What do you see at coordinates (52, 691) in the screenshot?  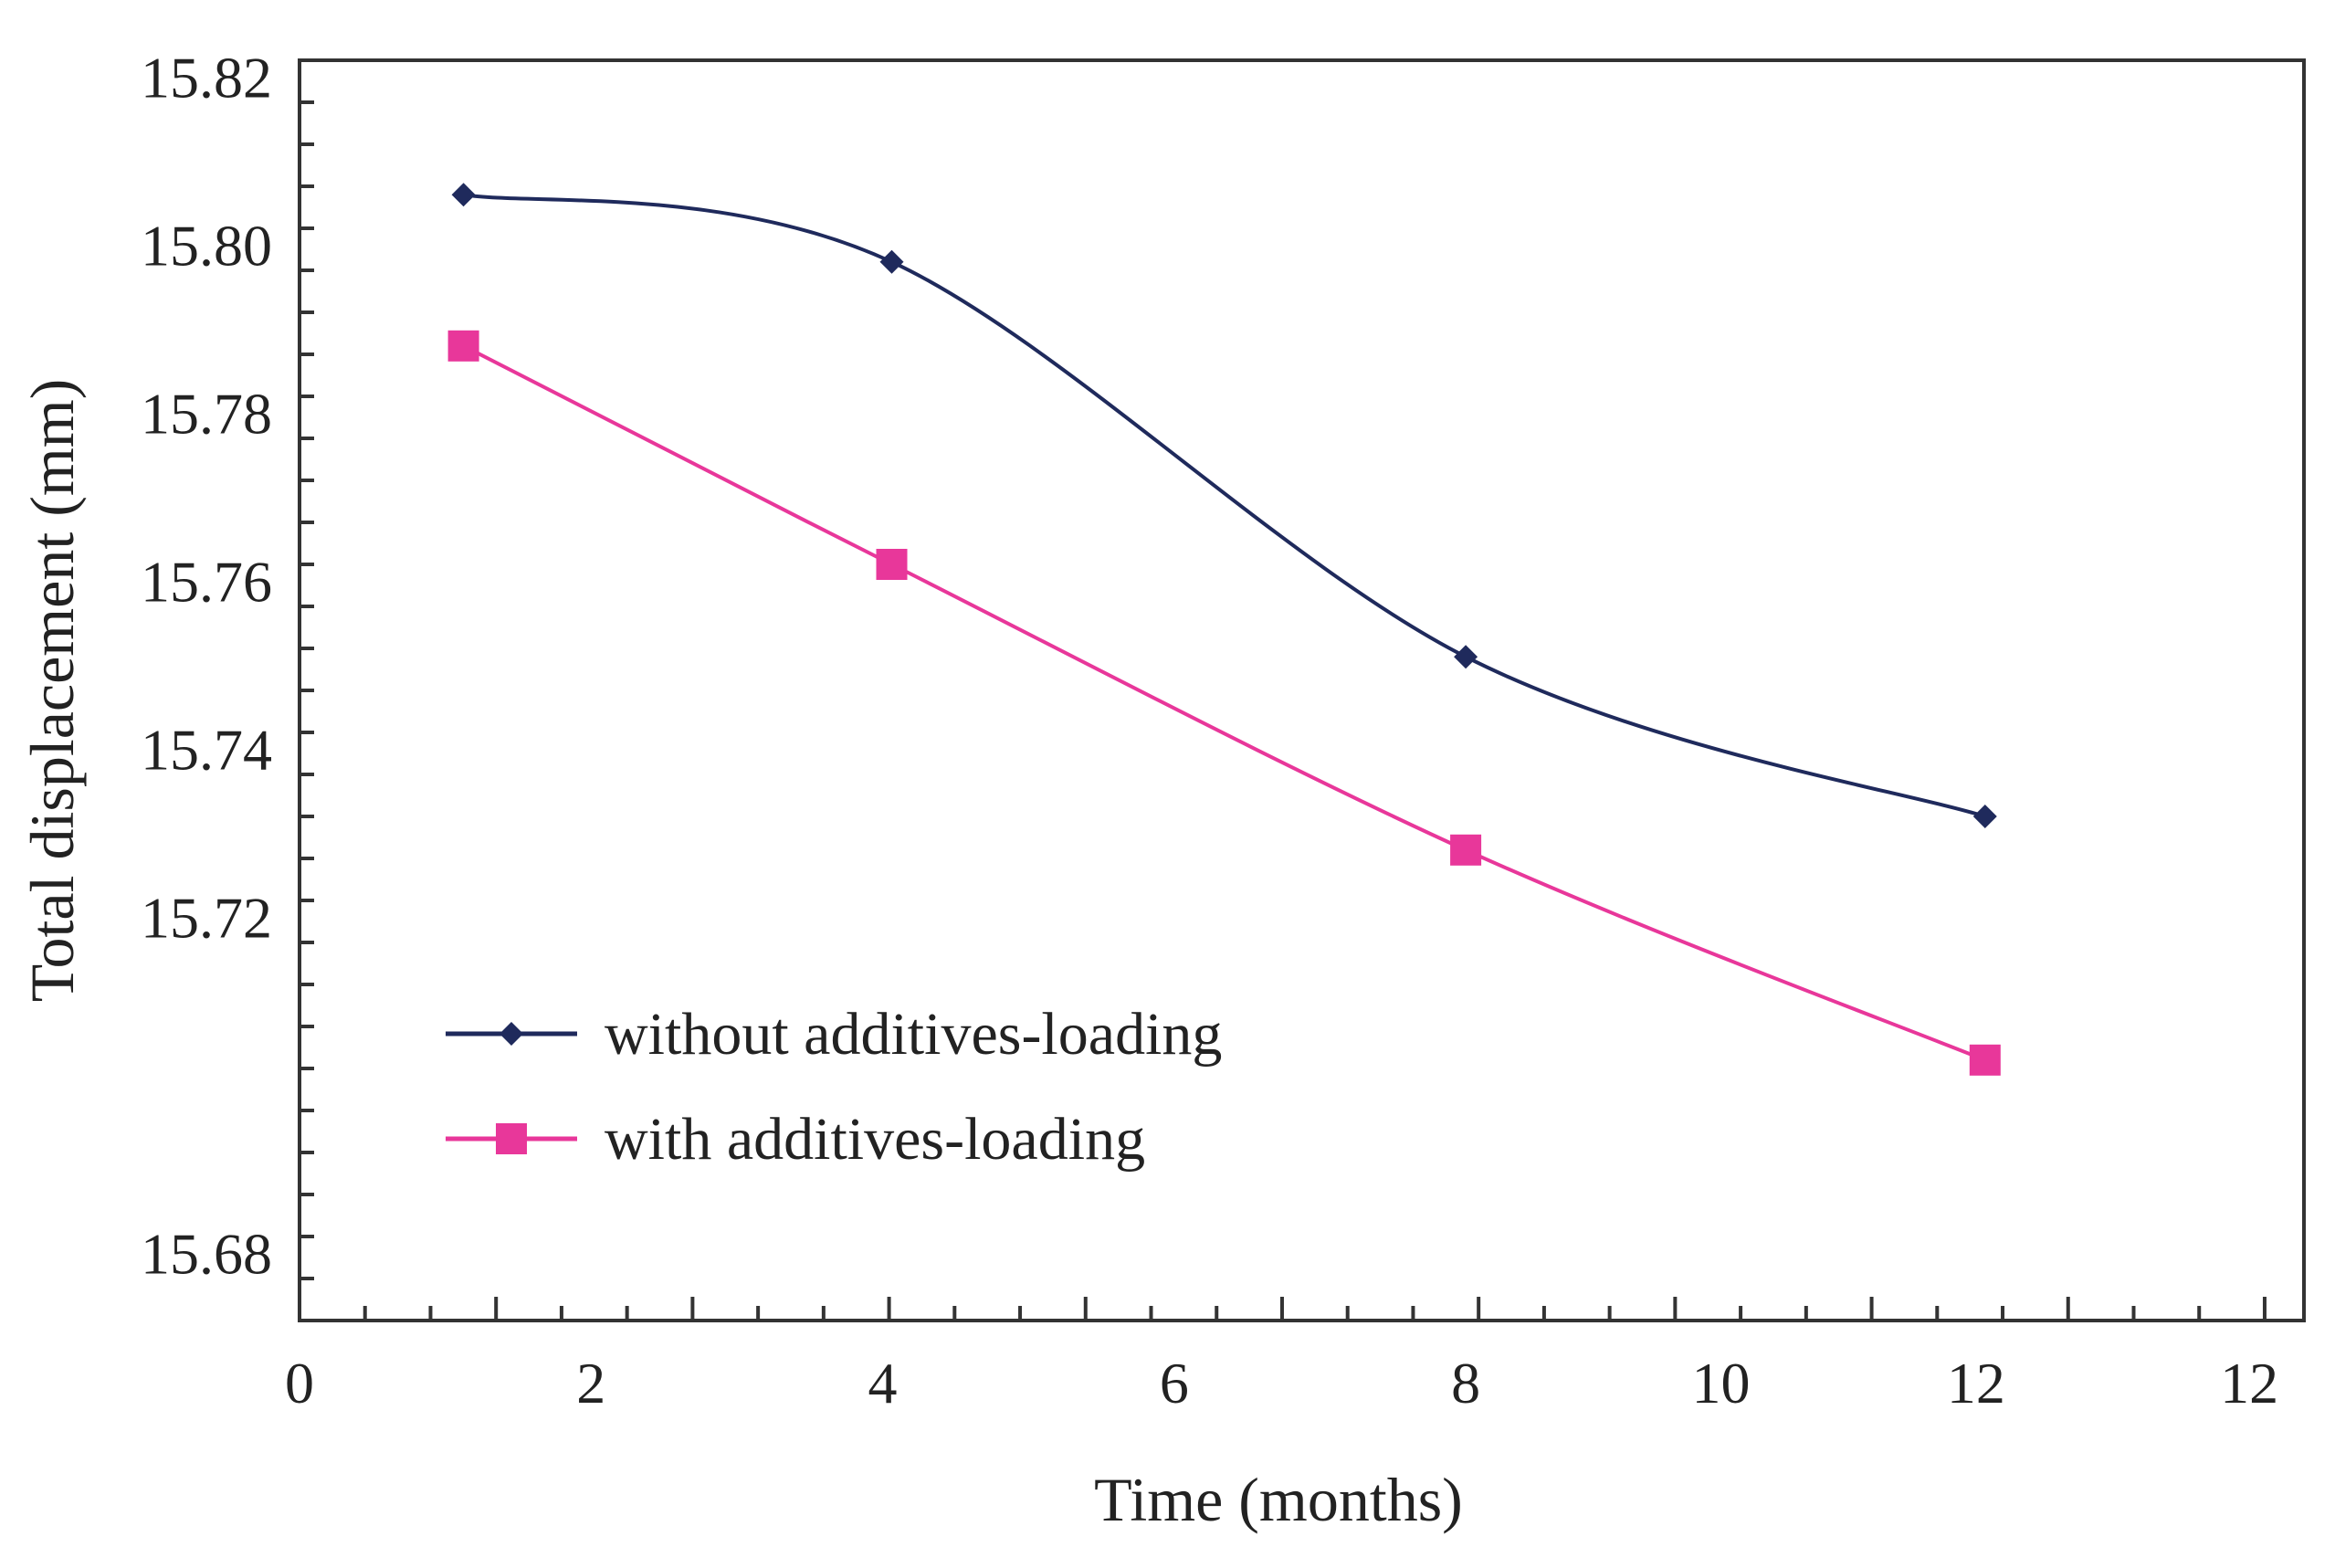 I see `y-axis-title: Total displacement (mm)` at bounding box center [52, 691].